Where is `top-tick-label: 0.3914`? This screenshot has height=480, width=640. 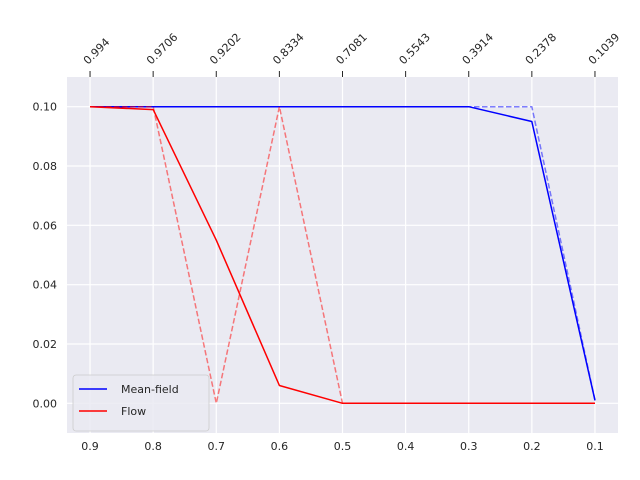
top-tick-label: 0.3914 is located at coordinates (478, 49).